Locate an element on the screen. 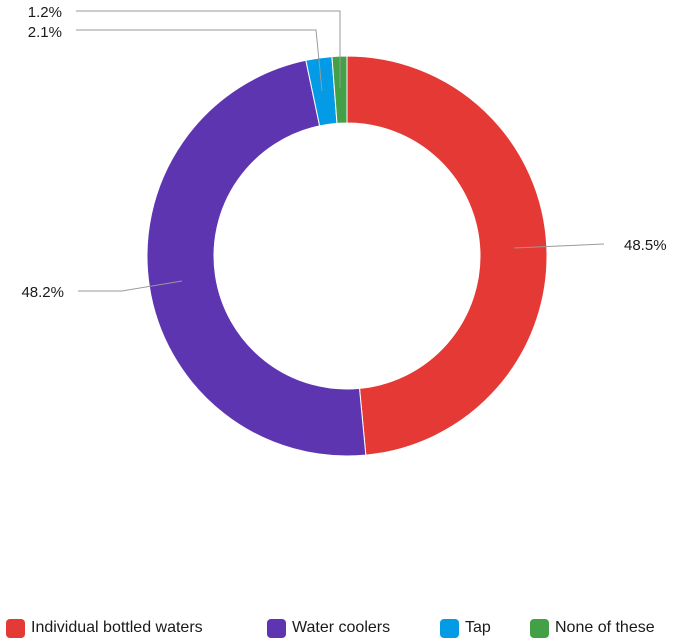 This screenshot has width=690, height=644. legend-item-none-of-these: None of these is located at coordinates (592, 628).